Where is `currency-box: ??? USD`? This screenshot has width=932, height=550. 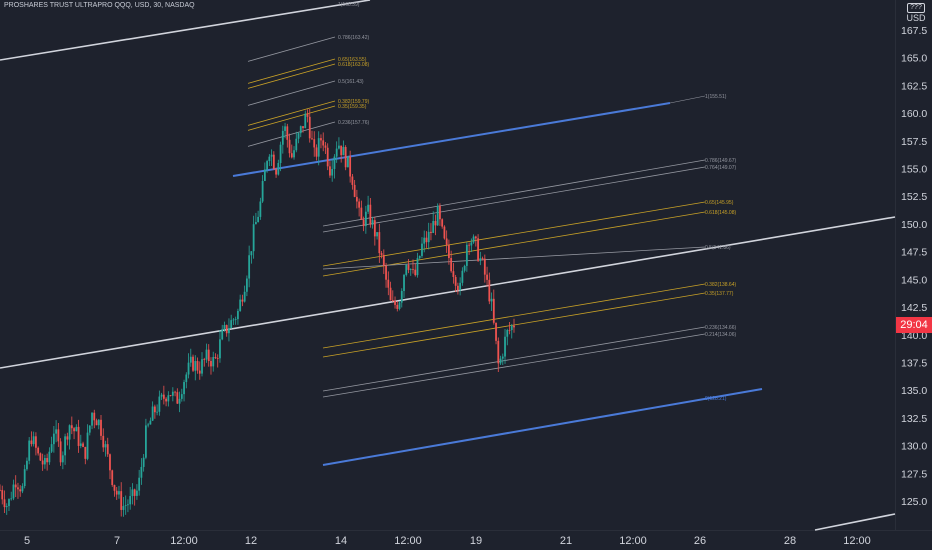 currency-box: ??? USD is located at coordinates (916, 12).